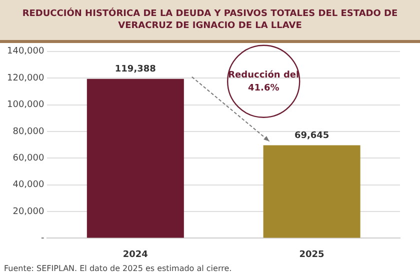  I want to click on annotation: Reducción del 41.6%, so click(264, 82).